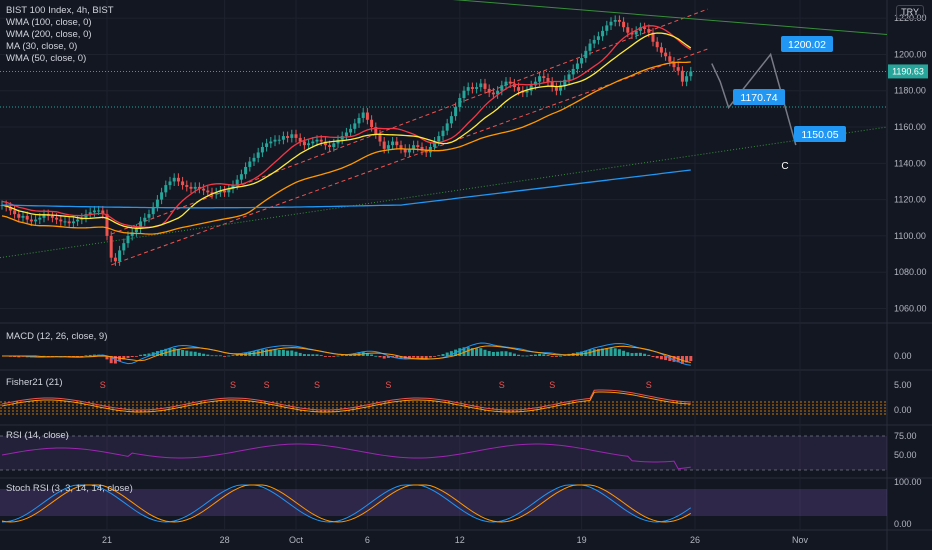  I want to click on fisher-signal-marker: S, so click(649, 385).